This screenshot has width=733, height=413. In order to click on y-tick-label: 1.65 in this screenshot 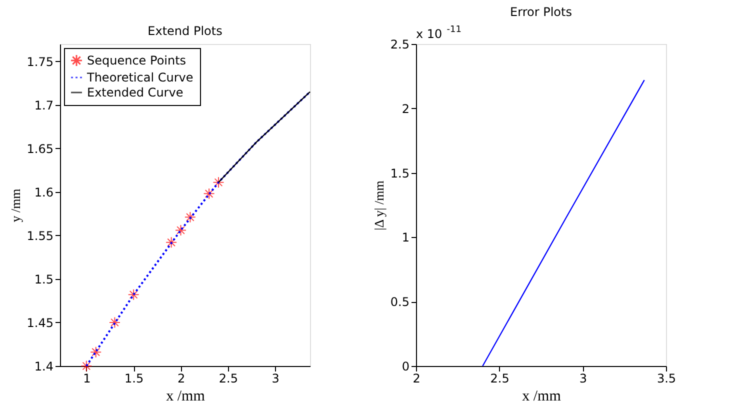, I will do `click(40, 149)`.